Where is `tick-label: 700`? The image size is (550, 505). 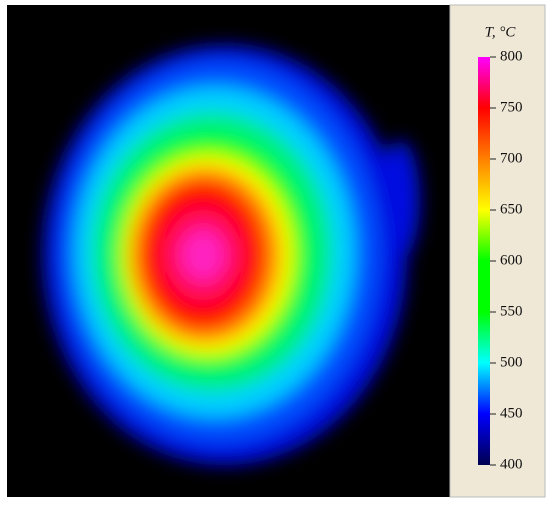
tick-label: 700 is located at coordinates (511, 158).